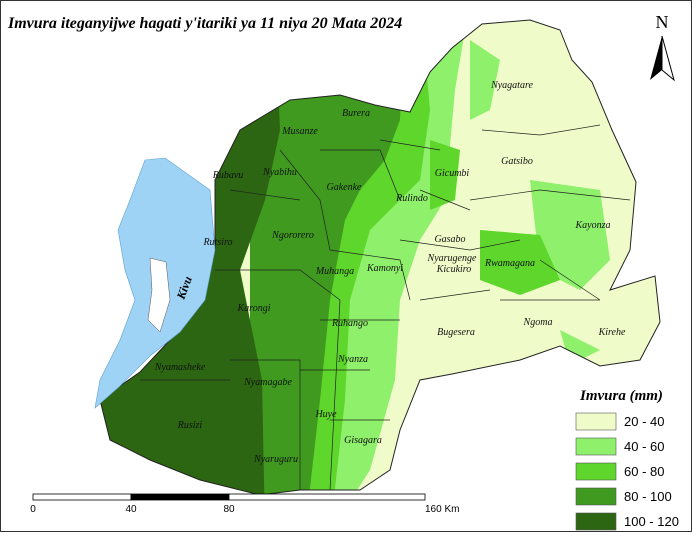 This screenshot has width=692, height=537. What do you see at coordinates (662, 22) in the screenshot?
I see `north-label: N` at bounding box center [662, 22].